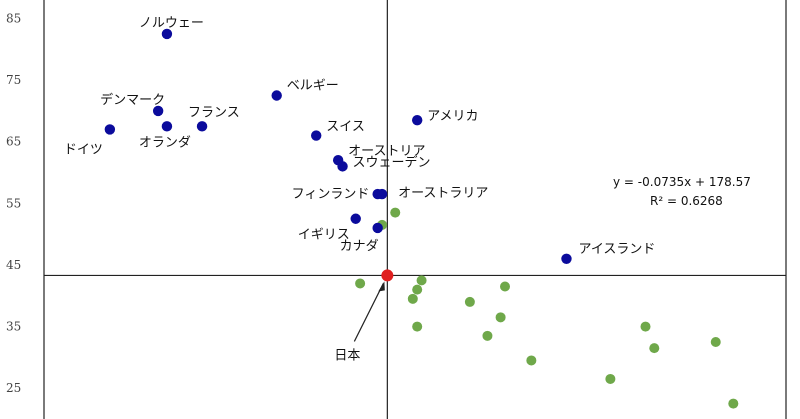 The width and height of the screenshot is (800, 419). What do you see at coordinates (132, 100) in the screenshot?
I see `point-label: デンマーク` at bounding box center [132, 100].